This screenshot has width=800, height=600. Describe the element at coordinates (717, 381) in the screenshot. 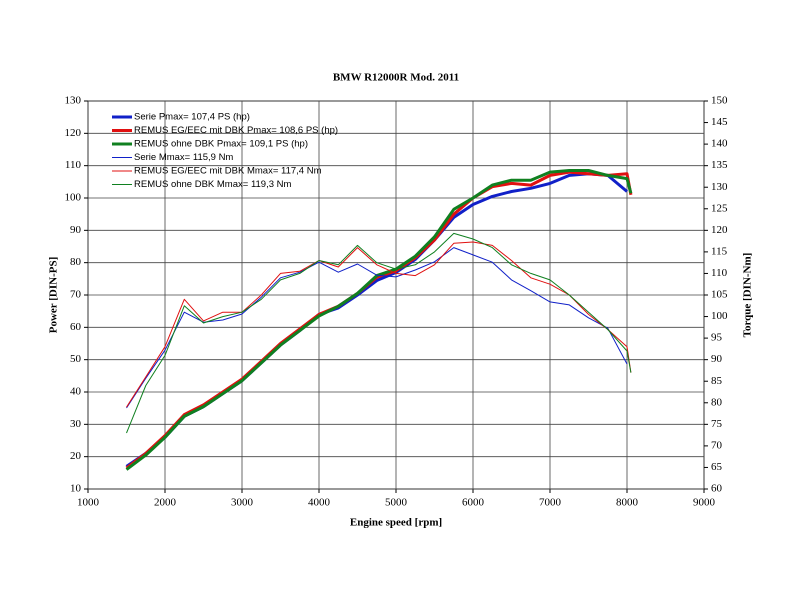

I see `y2-tick-label: 85` at that location.